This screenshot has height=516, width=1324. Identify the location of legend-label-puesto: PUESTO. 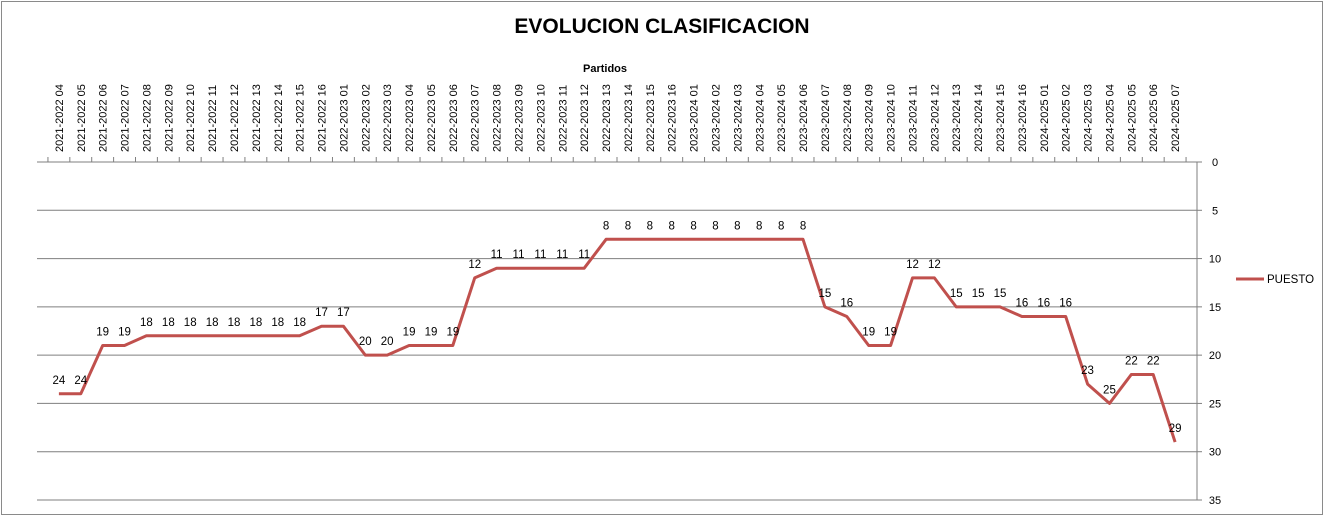
(1290, 280).